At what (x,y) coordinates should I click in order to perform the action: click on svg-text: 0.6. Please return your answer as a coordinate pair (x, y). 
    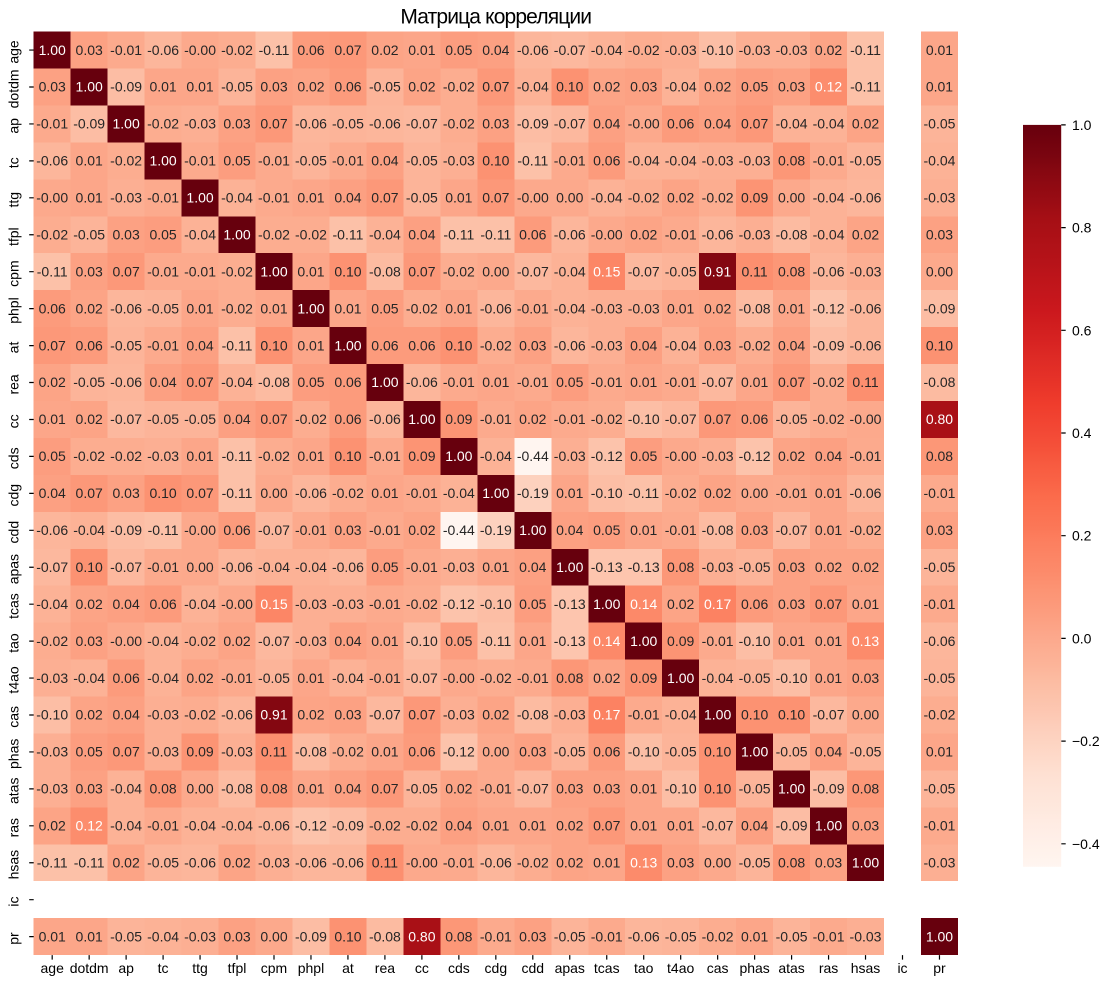
    Looking at the image, I should click on (1082, 330).